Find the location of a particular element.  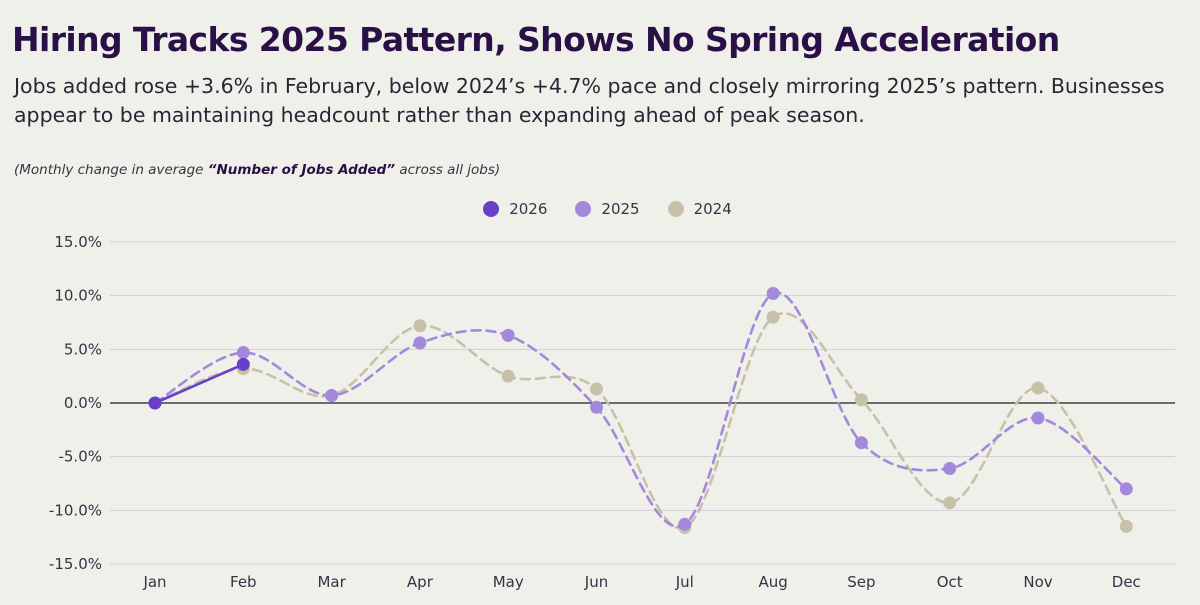

y-tick-label: 0.0% is located at coordinates (83, 403).